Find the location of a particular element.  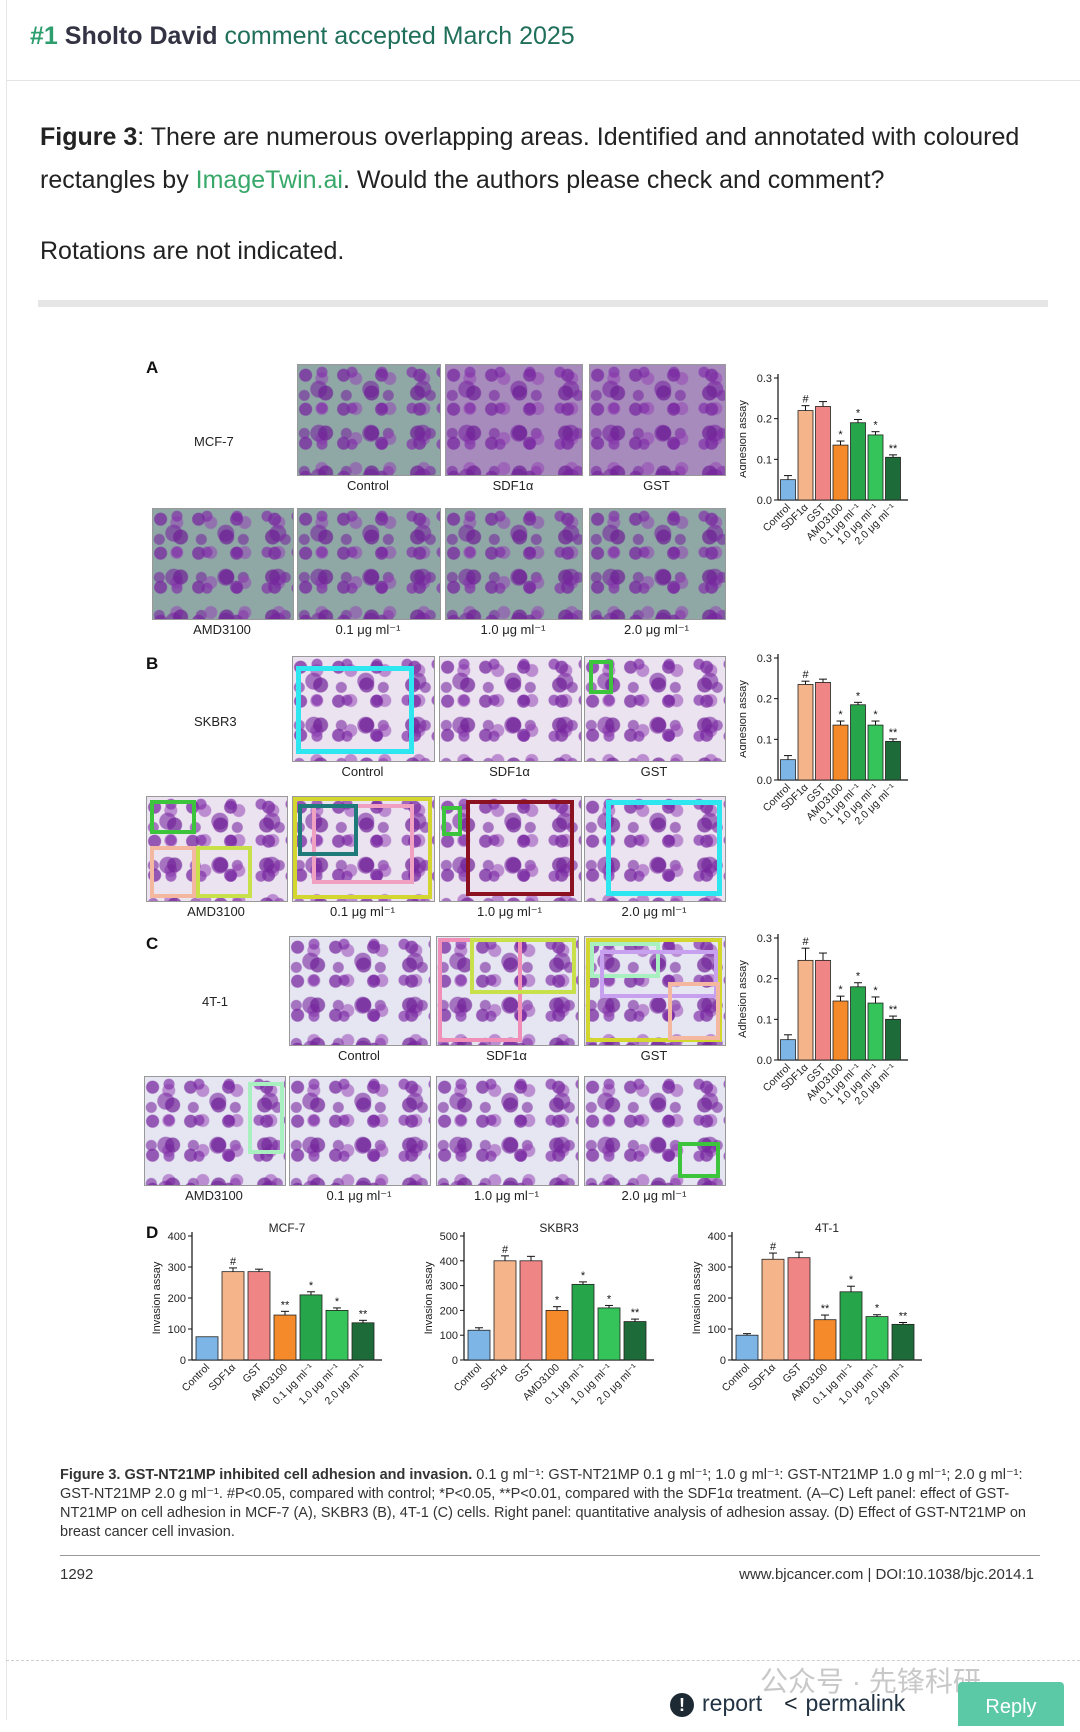

micrograph-a-amd3100 is located at coordinates (223, 564).